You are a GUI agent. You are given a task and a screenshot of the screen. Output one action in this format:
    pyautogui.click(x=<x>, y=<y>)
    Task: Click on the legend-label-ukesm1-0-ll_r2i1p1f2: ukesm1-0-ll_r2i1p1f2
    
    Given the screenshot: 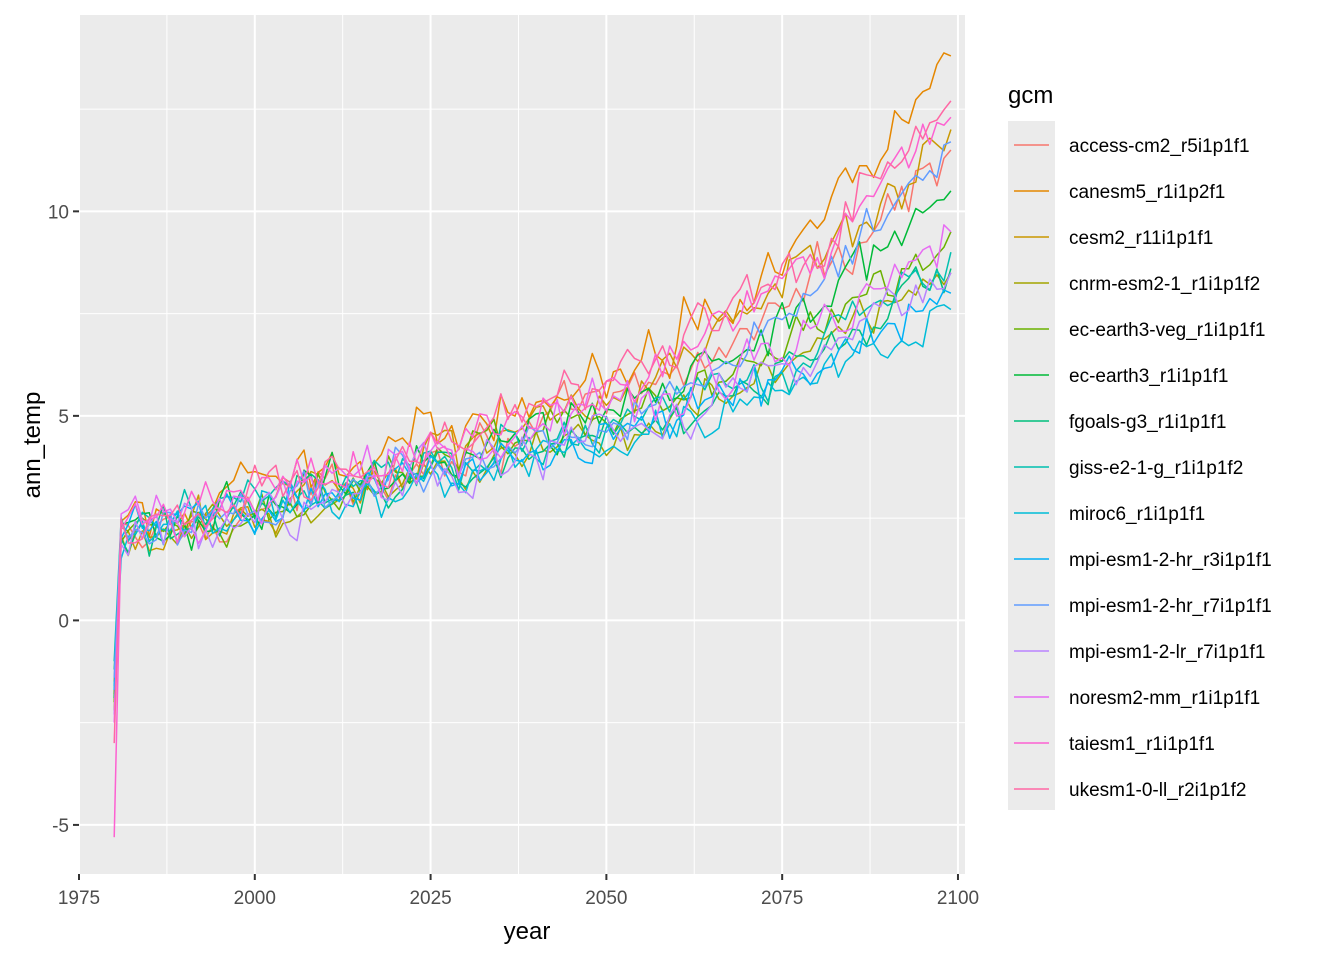 What is the action you would take?
    pyautogui.click(x=1157, y=790)
    